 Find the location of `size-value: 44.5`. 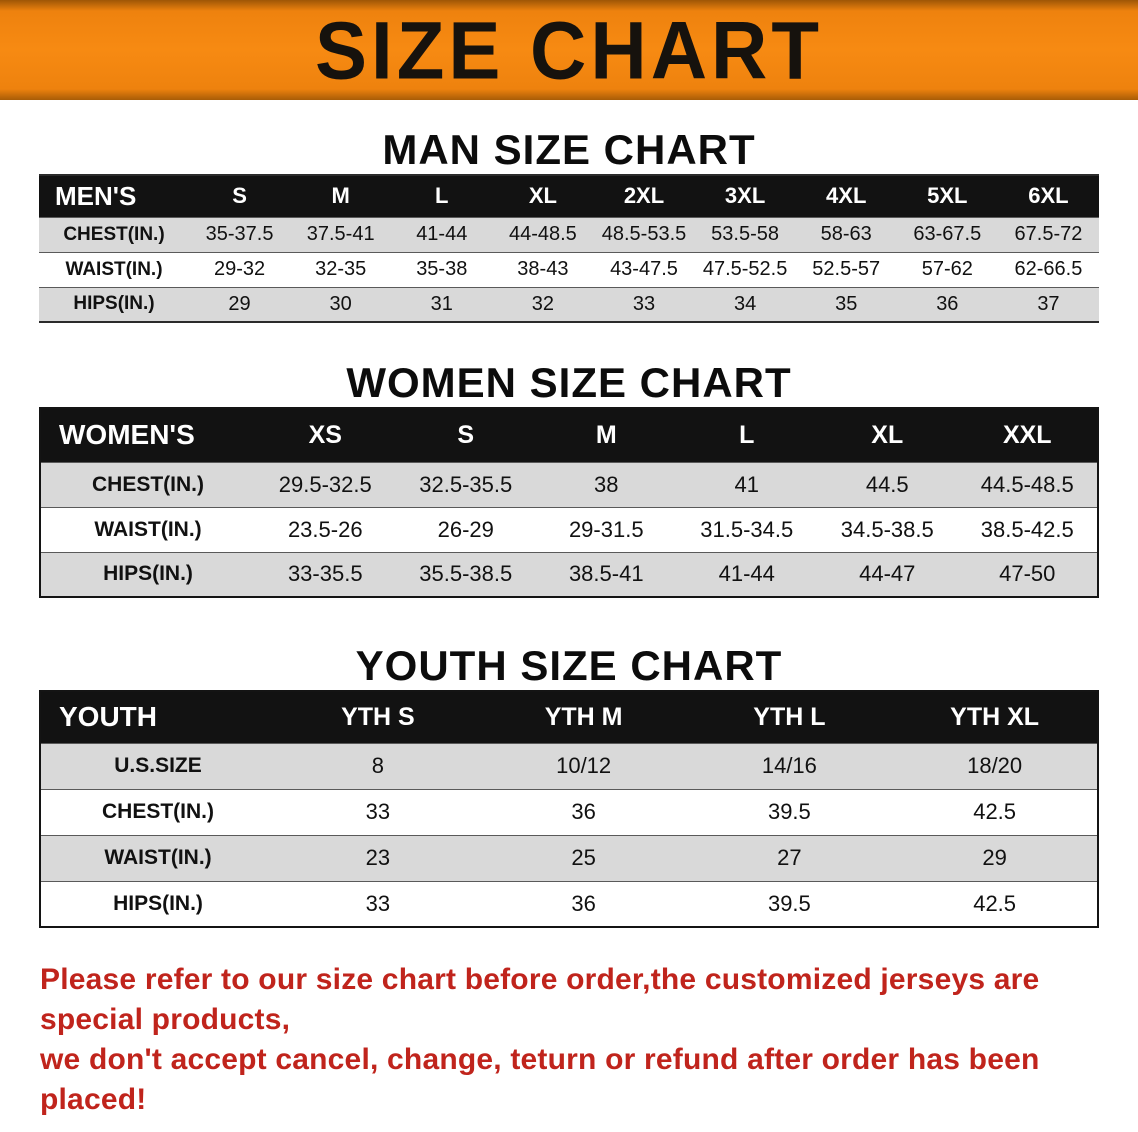

size-value: 44.5 is located at coordinates (887, 484).